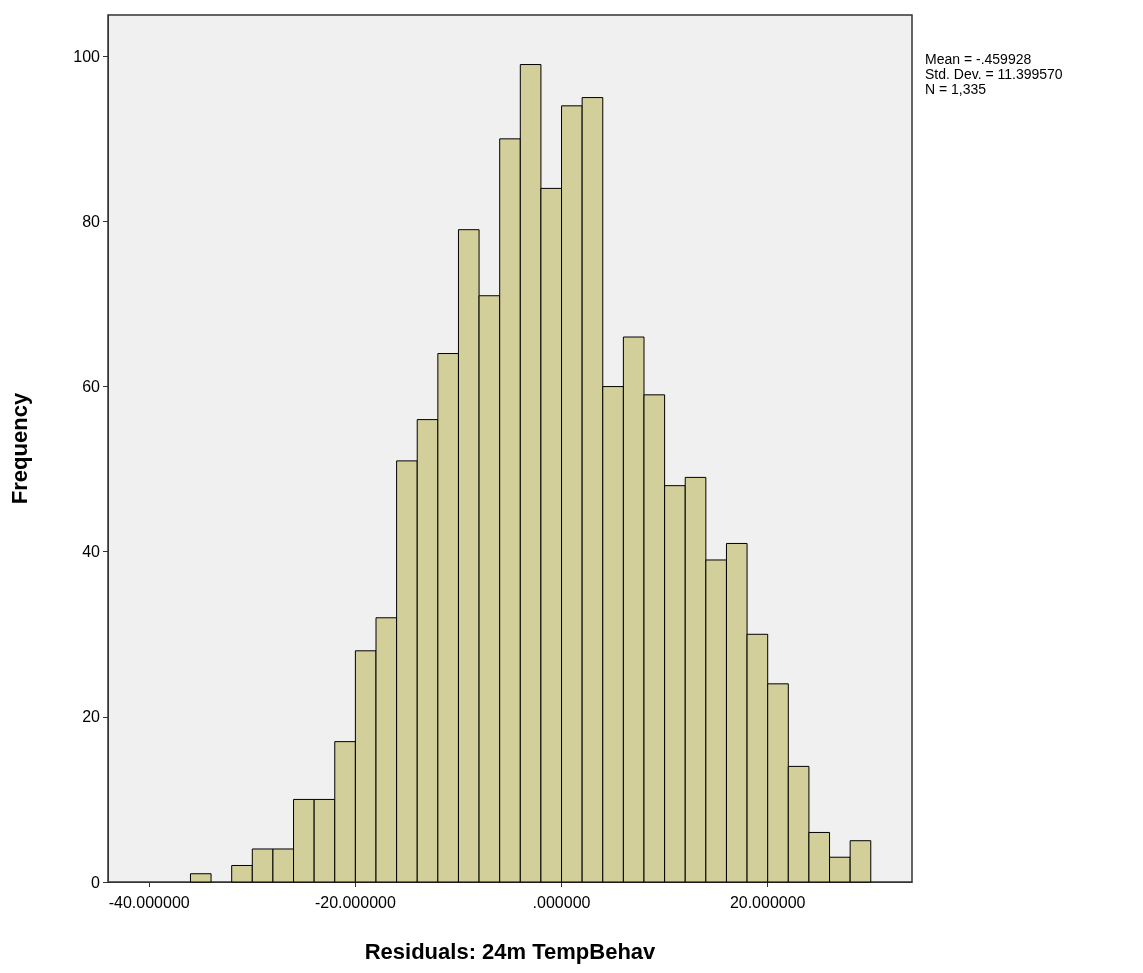 The height and width of the screenshot is (973, 1143). I want to click on y-tick-label: 40, so click(91, 552).